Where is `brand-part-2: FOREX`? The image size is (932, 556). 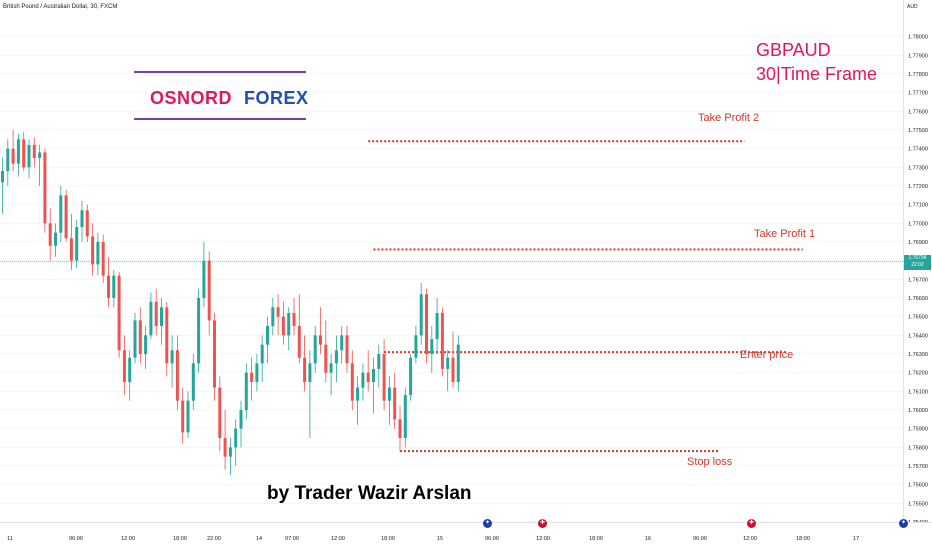
brand-part-2: FOREX is located at coordinates (276, 98).